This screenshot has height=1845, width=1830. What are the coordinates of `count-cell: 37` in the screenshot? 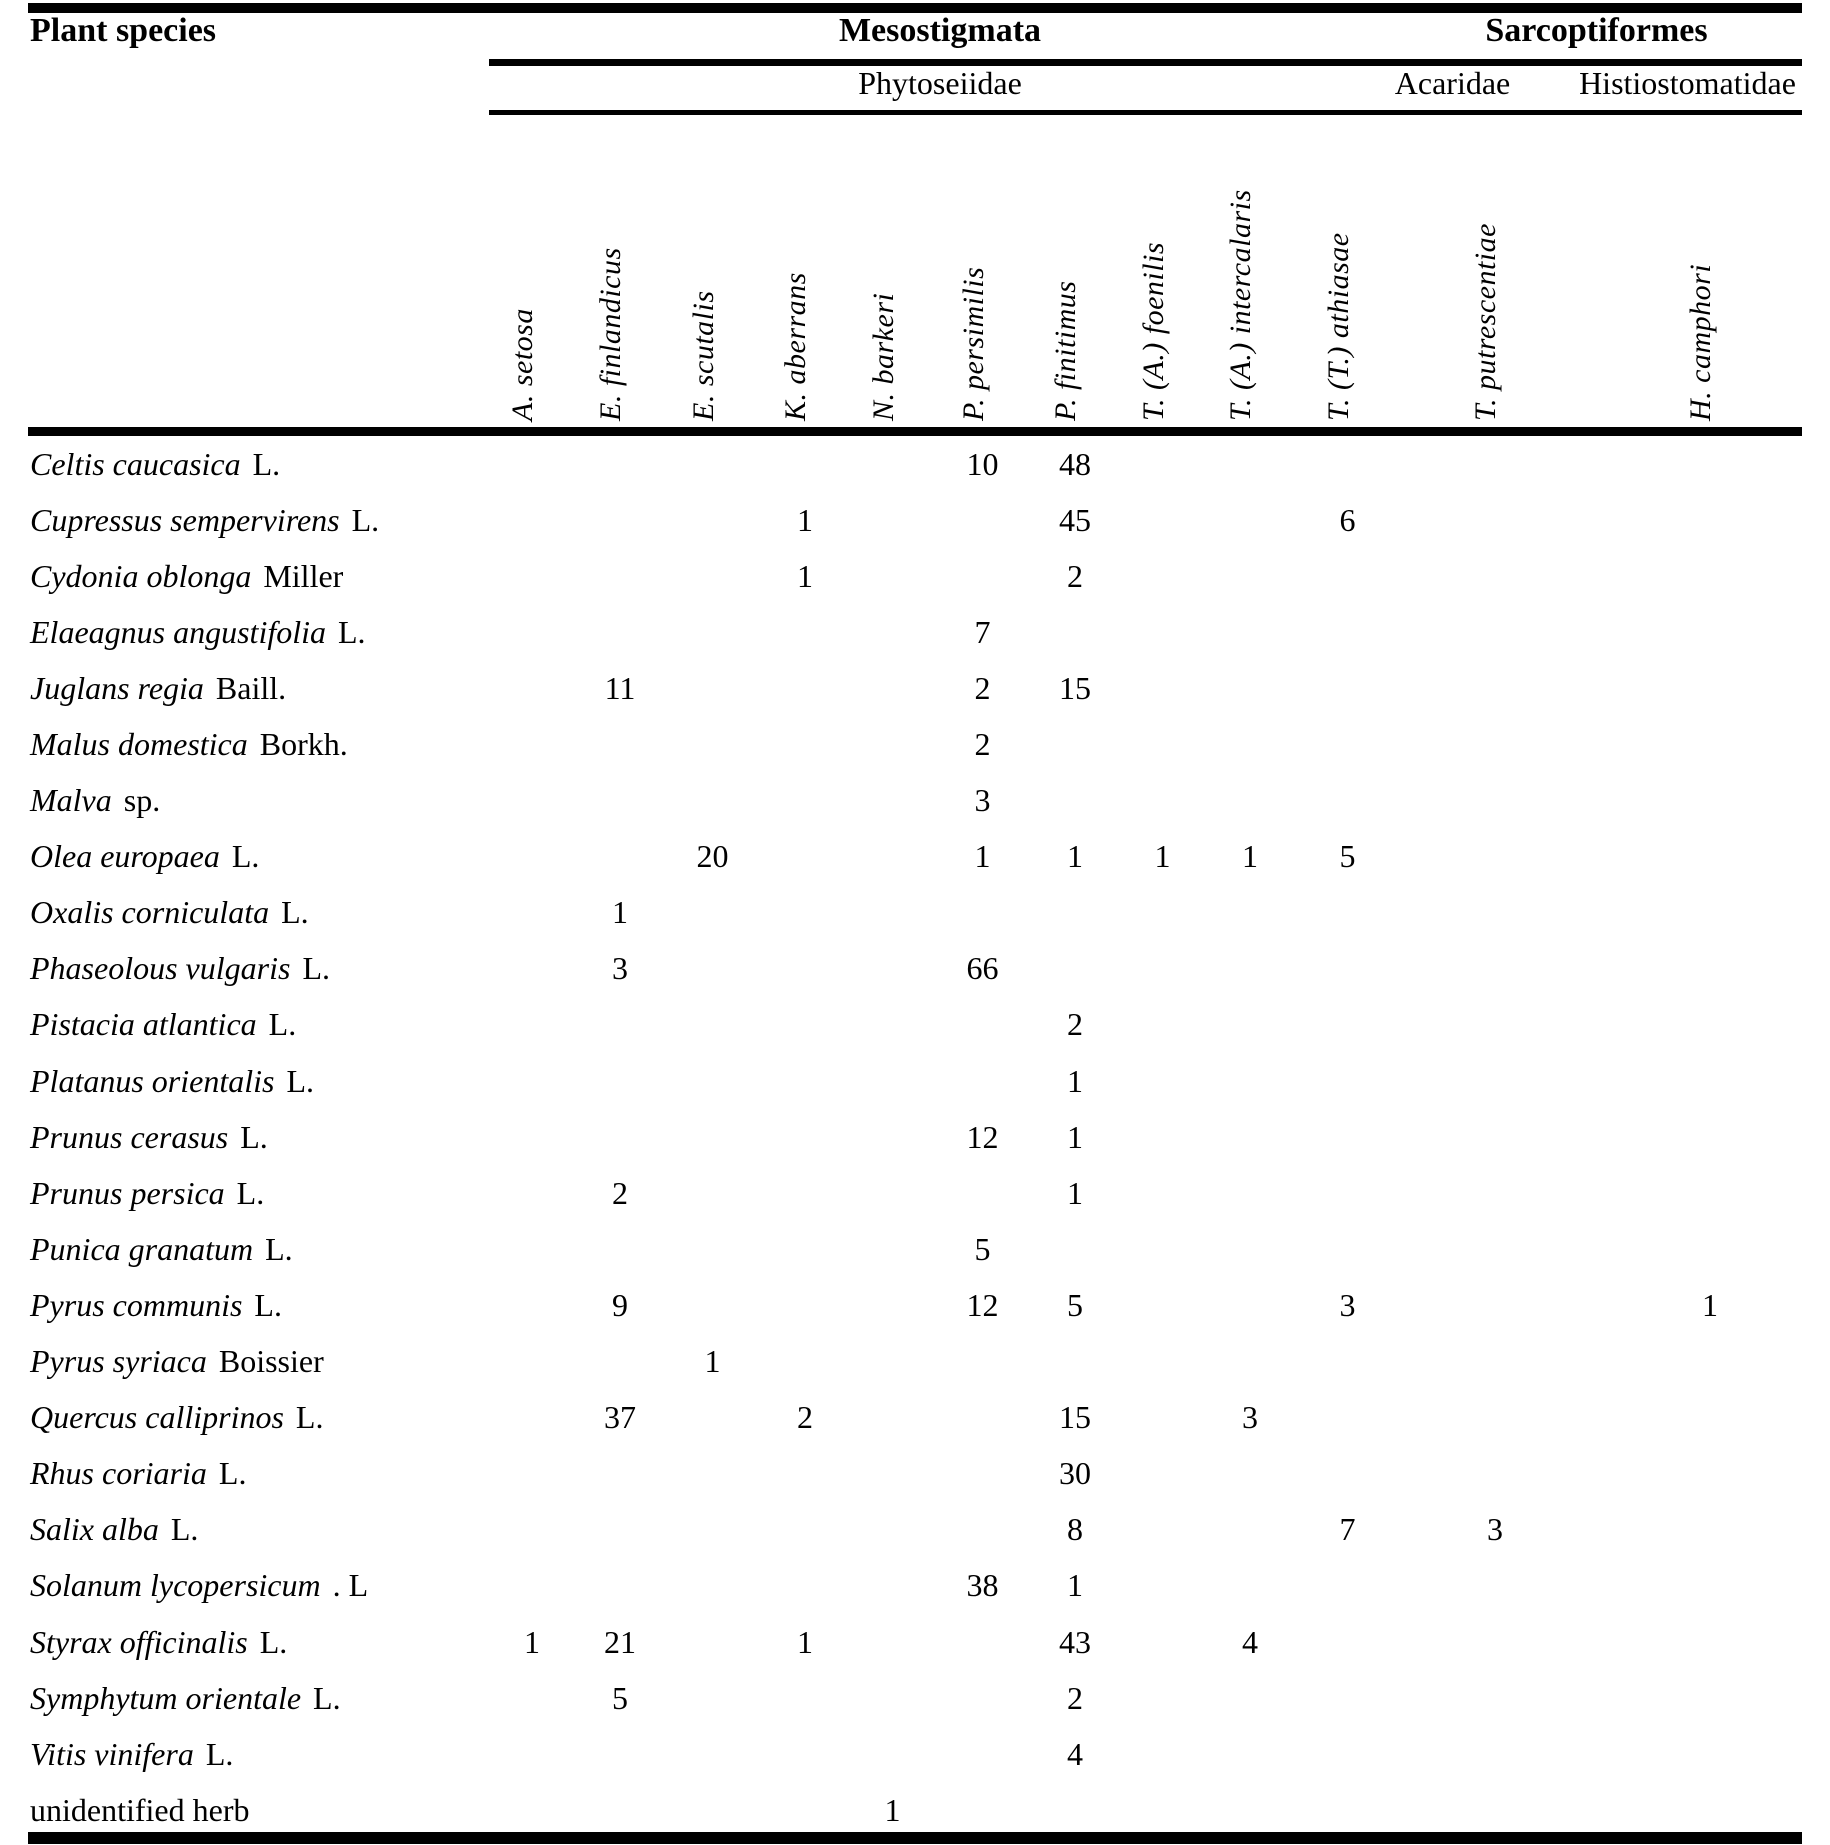 It's located at (620, 1417).